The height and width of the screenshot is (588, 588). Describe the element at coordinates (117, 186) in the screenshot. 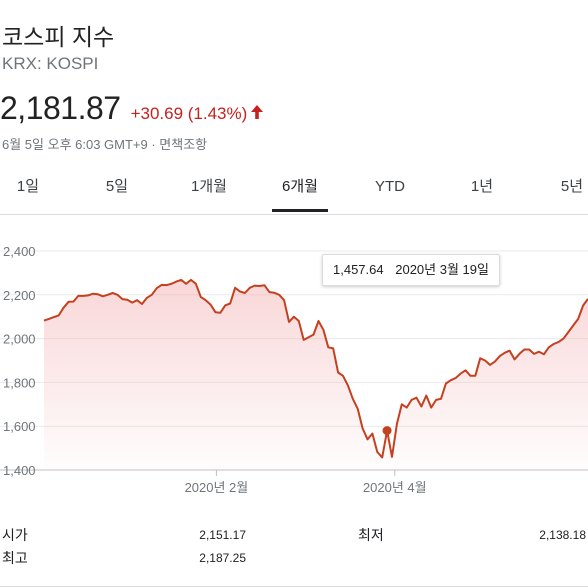

I see `tab-5d: 5일` at that location.